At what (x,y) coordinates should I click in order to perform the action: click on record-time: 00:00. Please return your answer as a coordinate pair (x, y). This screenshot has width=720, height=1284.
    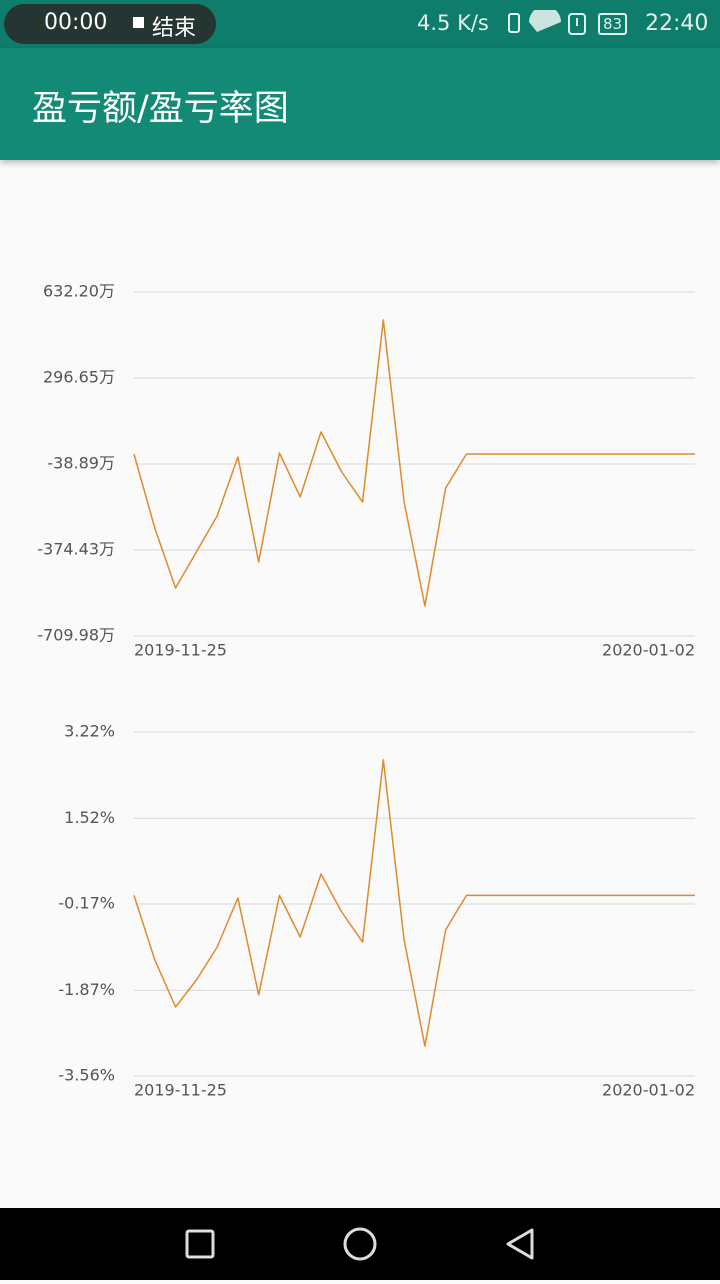
    Looking at the image, I should click on (76, 22).